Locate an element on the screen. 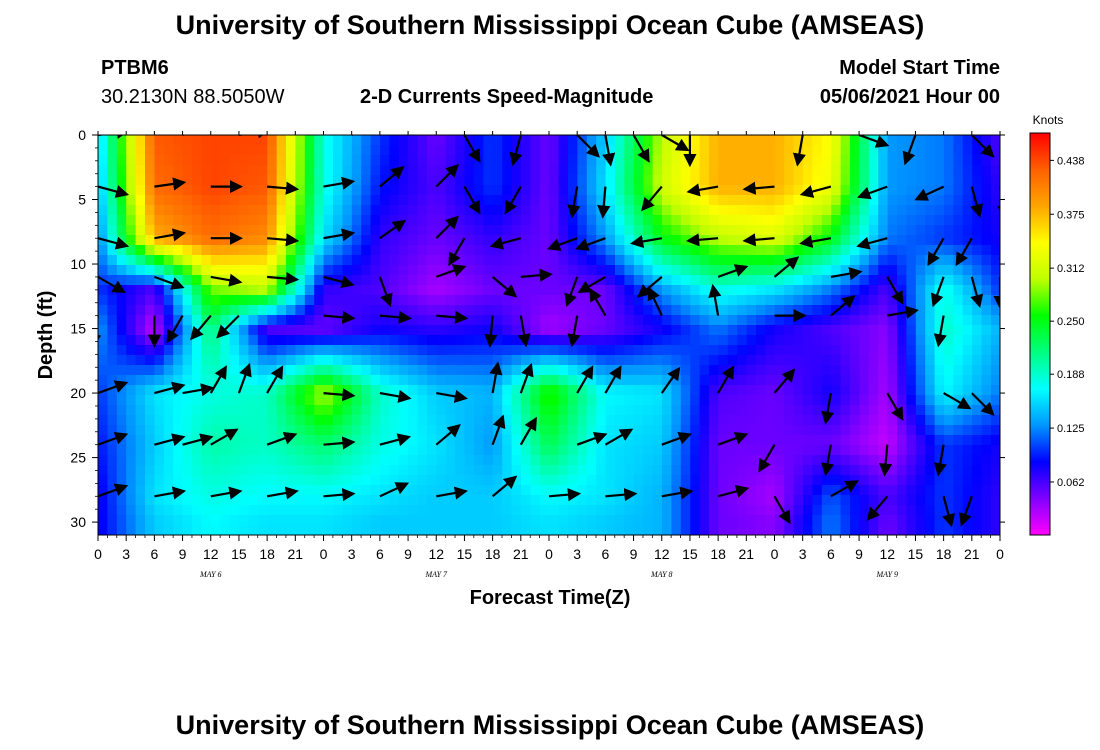  x-tick-label: 18 is located at coordinates (944, 554).